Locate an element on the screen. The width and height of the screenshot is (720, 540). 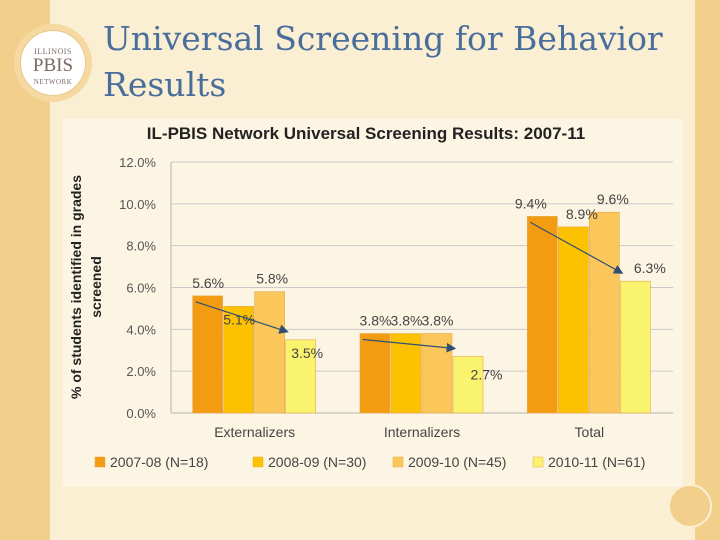
slide-title: Universal Screening for Behavior Results is located at coordinates (383, 61).